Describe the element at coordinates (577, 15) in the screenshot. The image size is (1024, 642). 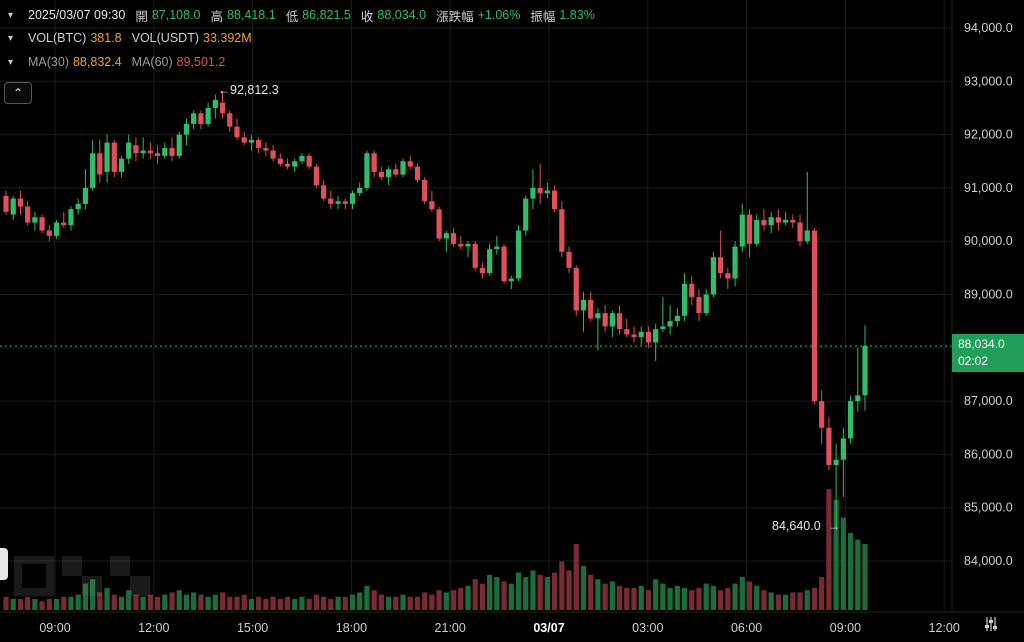
I see `amplitude-value: 1.83%` at that location.